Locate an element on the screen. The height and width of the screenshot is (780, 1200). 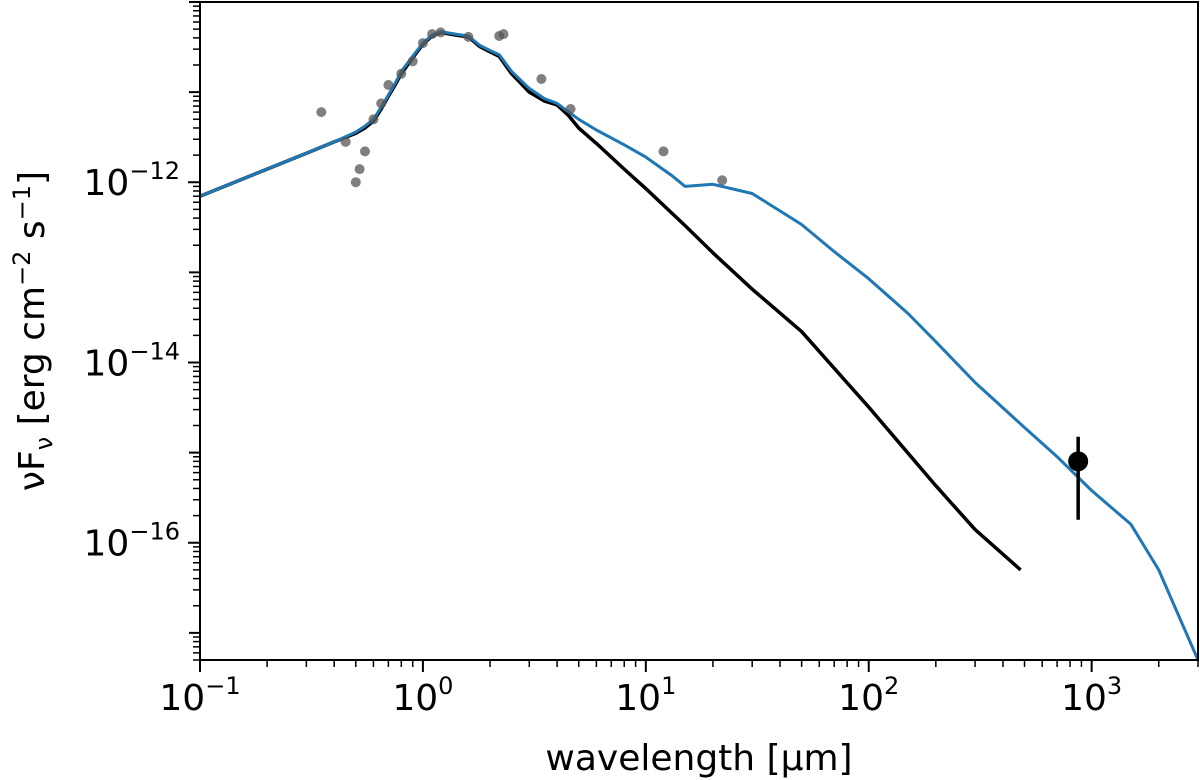
y-minor-ticks is located at coordinates (194, 331).